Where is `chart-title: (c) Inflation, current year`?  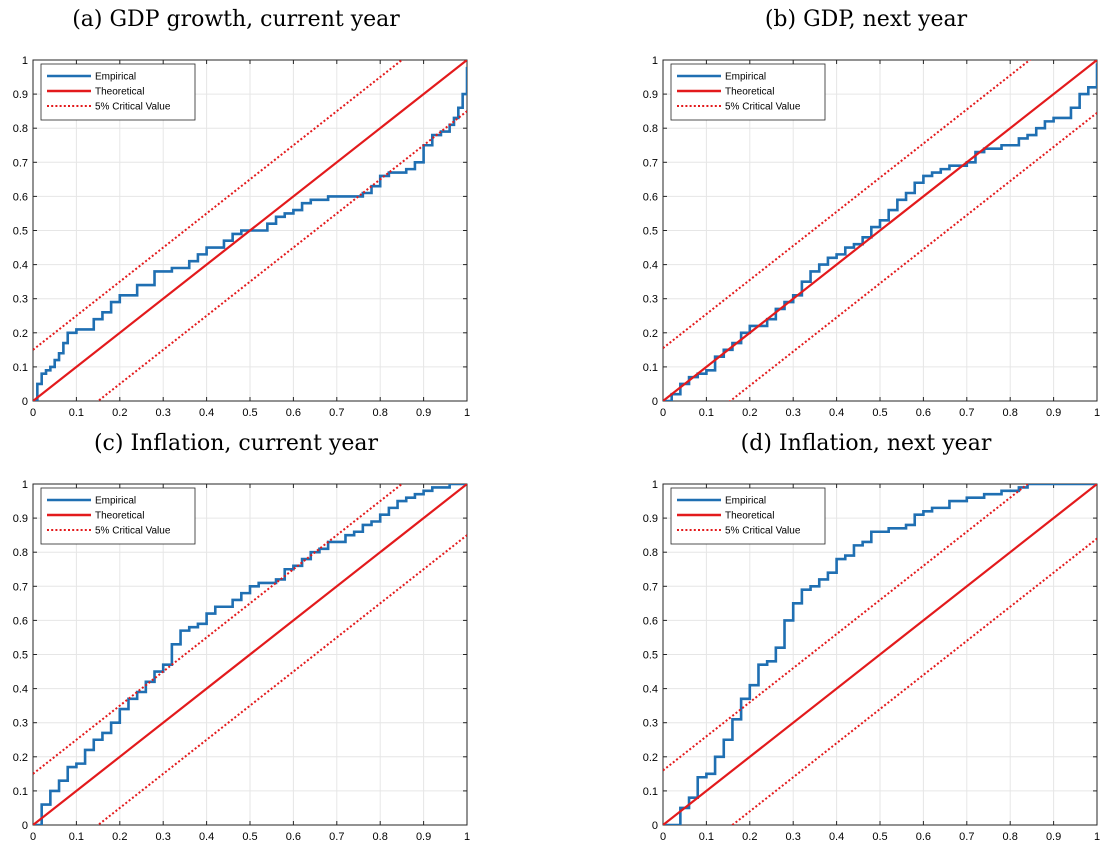 chart-title: (c) Inflation, current year is located at coordinates (236, 443).